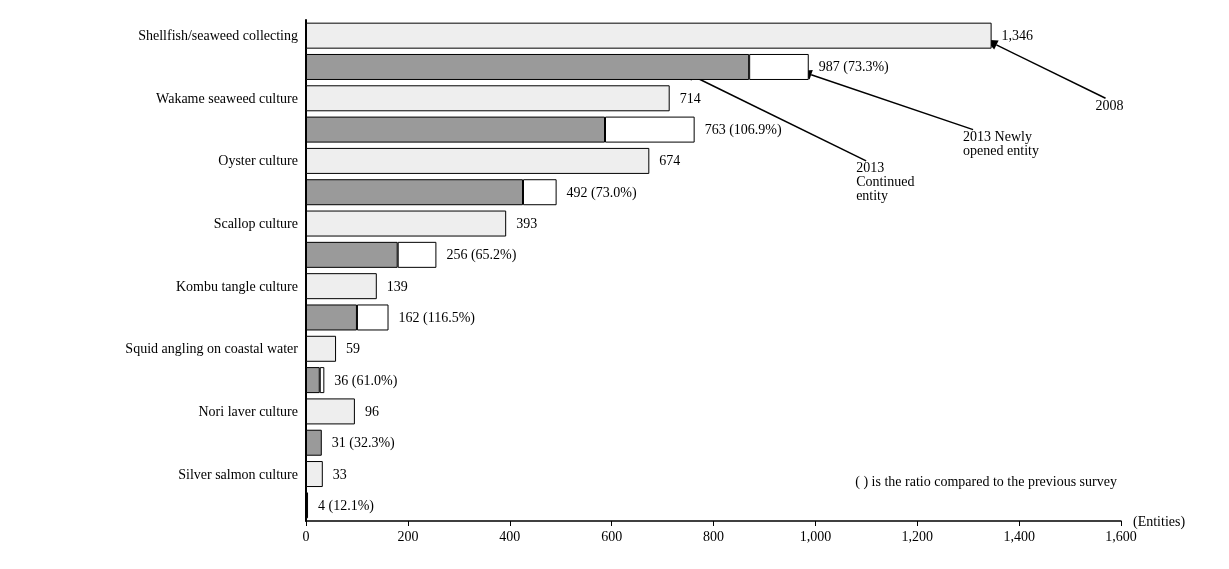  I want to click on y-tick-label: Wakame seaweed culture, so click(227, 98).